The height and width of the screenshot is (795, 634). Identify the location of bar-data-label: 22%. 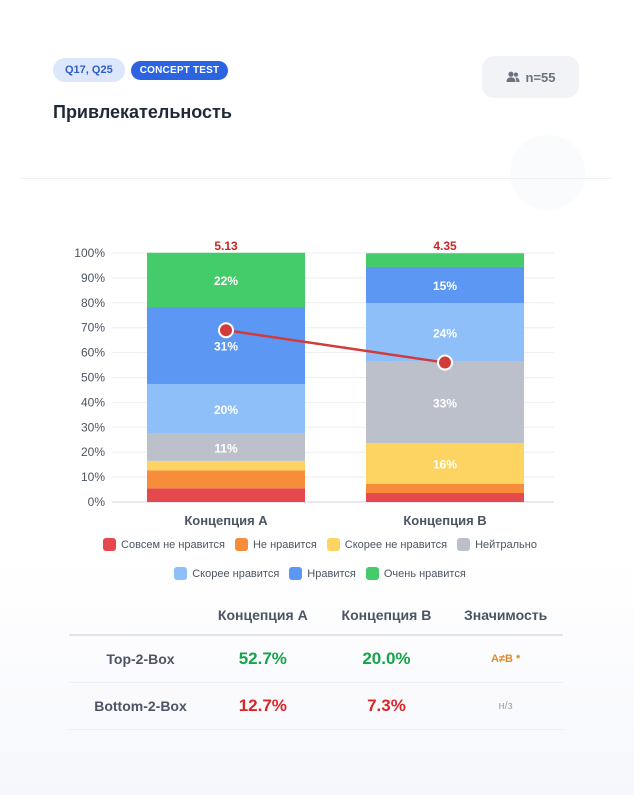
(226, 281).